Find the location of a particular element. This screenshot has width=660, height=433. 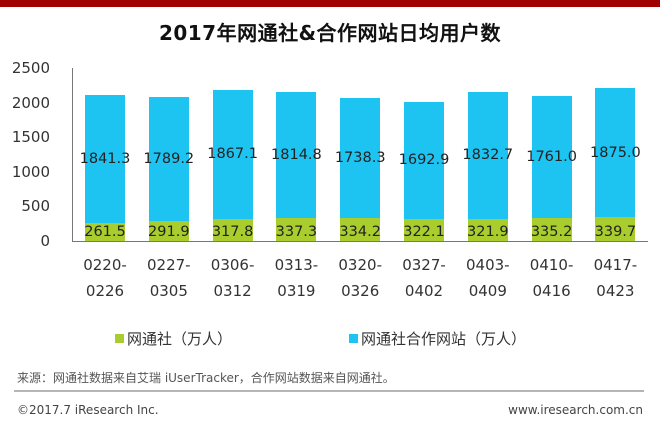

data-label-partner-sites: 1692.9 is located at coordinates (424, 160).